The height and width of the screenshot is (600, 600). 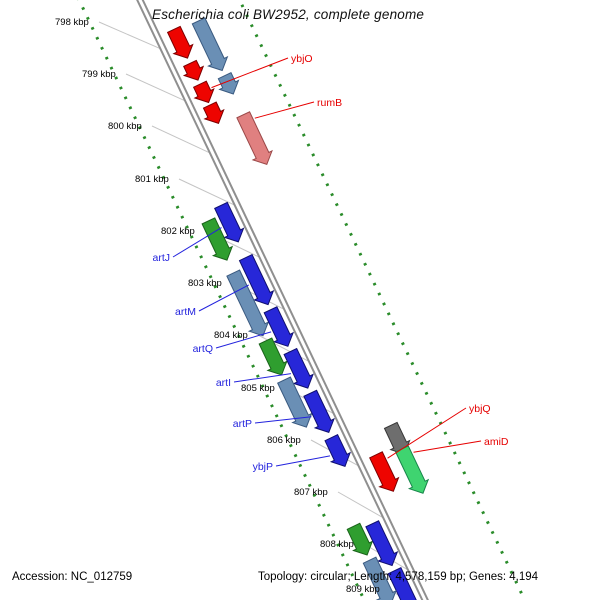 I want to click on ruler-tick-label: 805 kbp, so click(x=258, y=388).